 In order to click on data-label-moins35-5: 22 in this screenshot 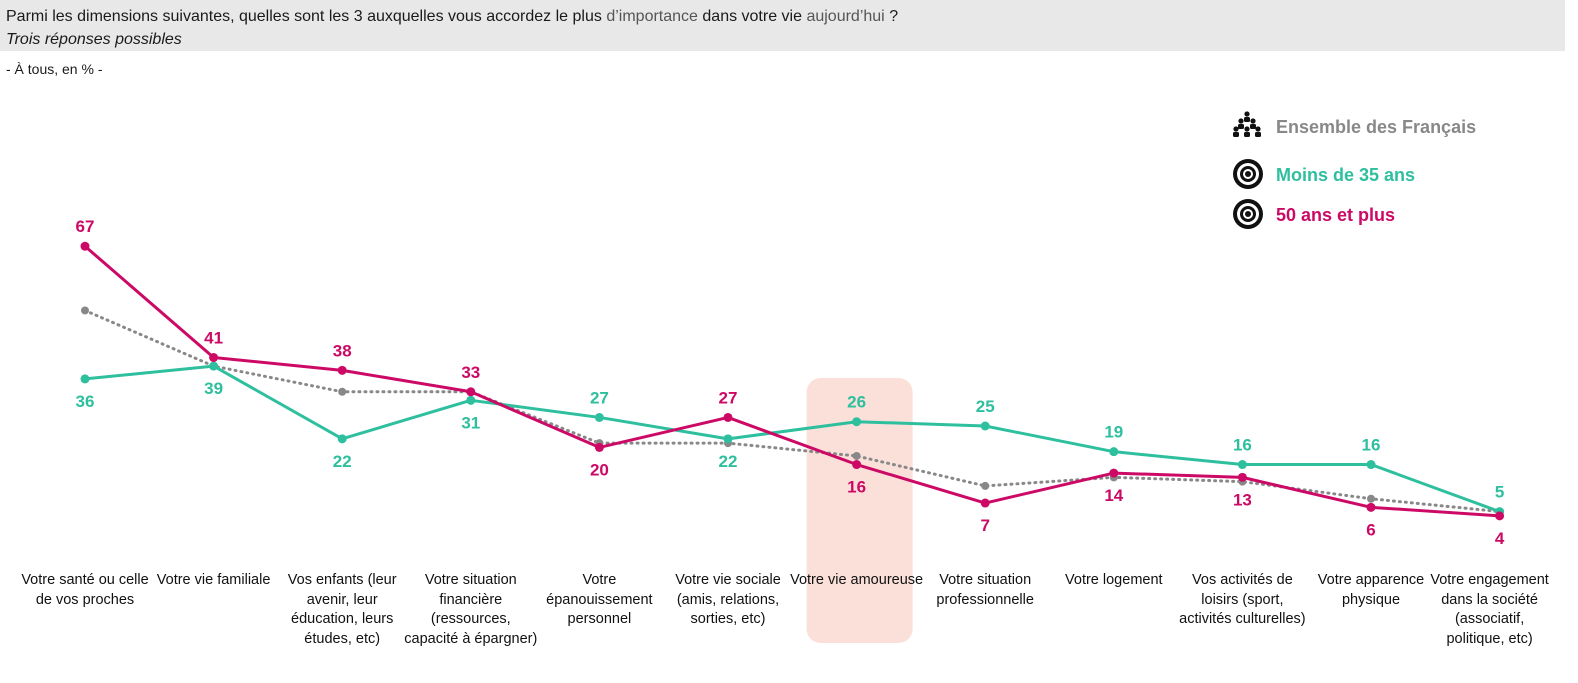, I will do `click(728, 461)`.